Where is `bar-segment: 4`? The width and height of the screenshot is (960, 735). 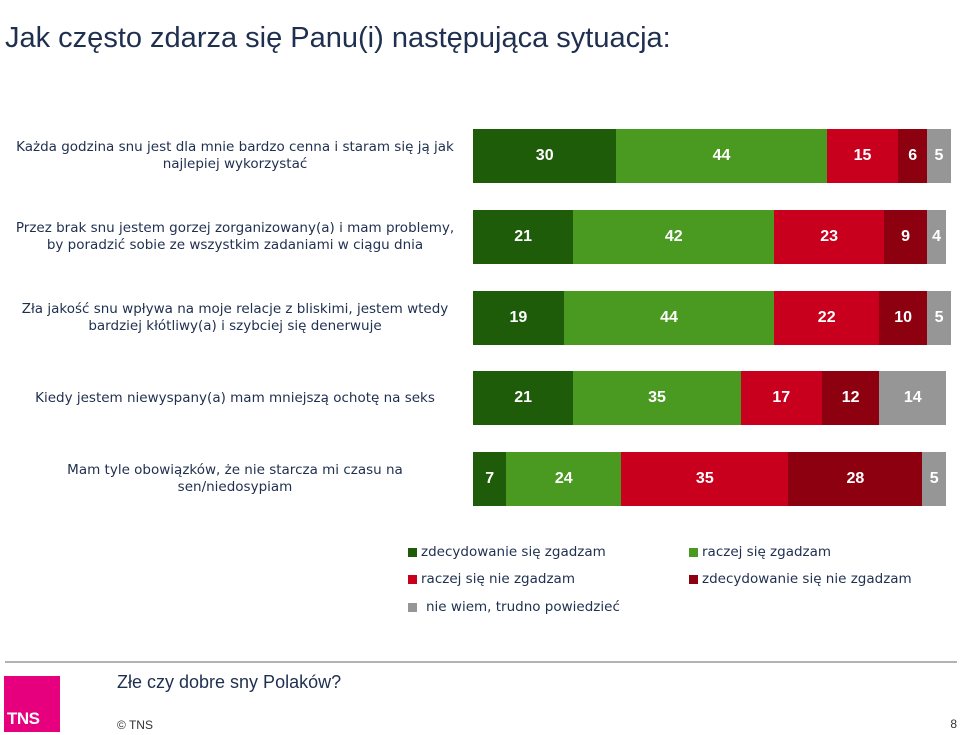 bar-segment: 4 is located at coordinates (937, 237).